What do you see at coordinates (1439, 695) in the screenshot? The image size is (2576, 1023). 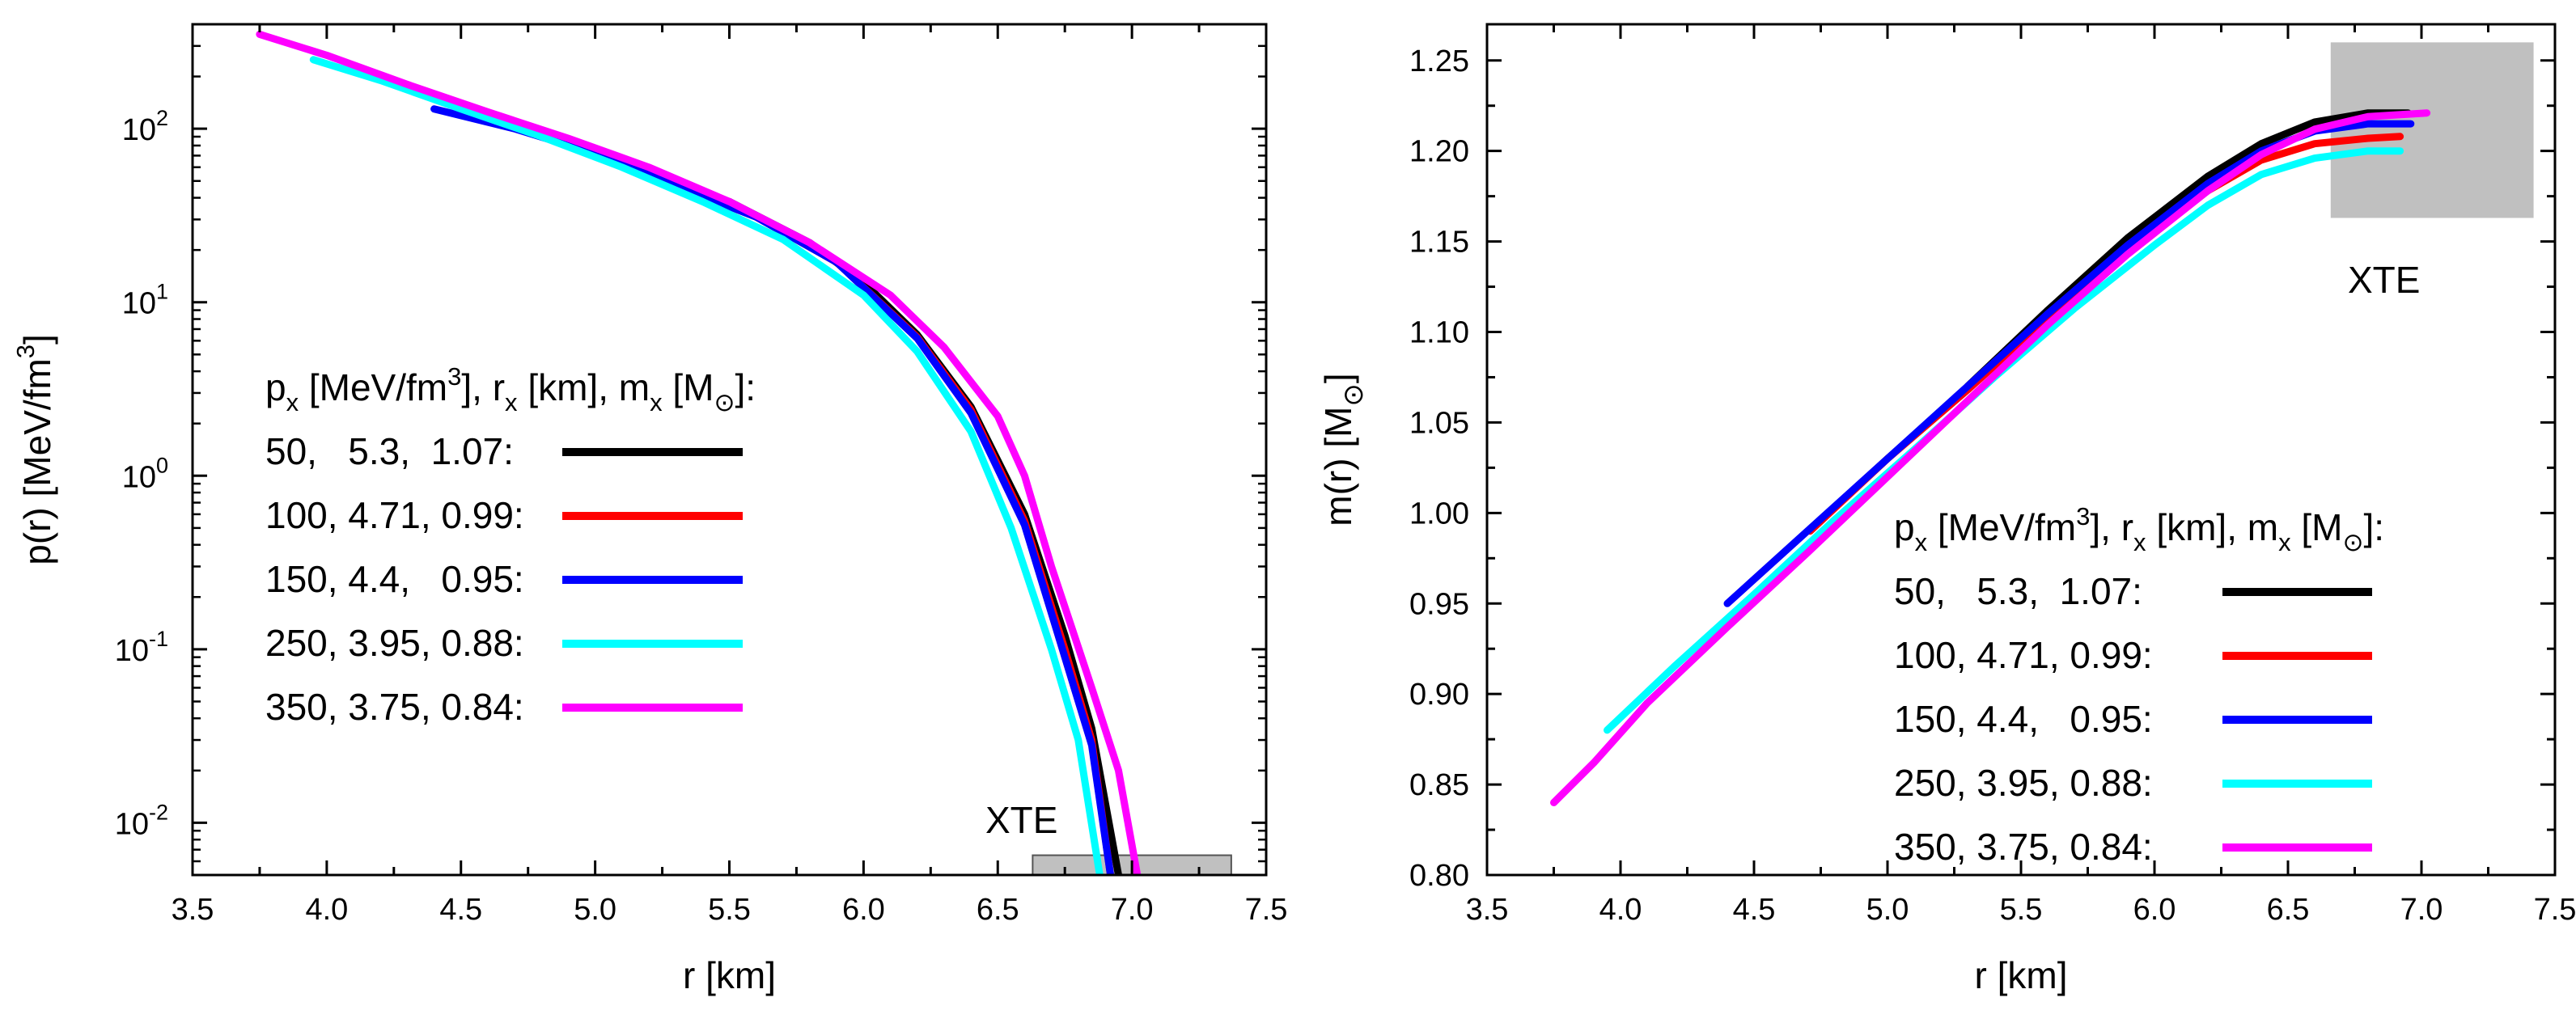 I see `y-tick-label: 0.90` at bounding box center [1439, 695].